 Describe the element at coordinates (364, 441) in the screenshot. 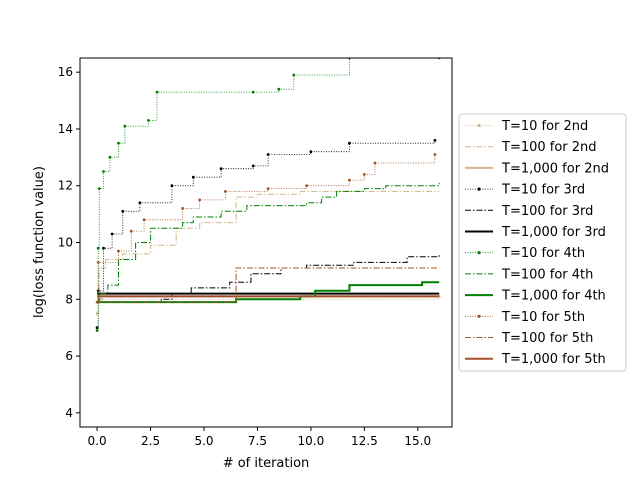

I see `x-tick-label: 12.5` at that location.